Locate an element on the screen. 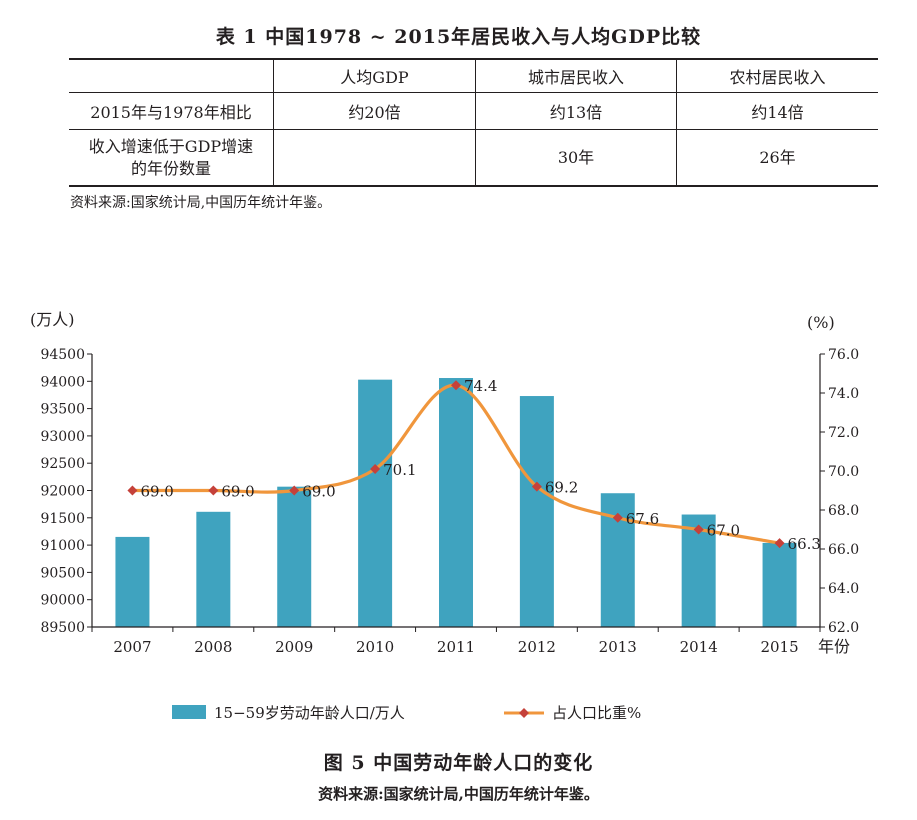 The width and height of the screenshot is (917, 820). table-title: 表 1 中国1978 ~ 2015年居民收入与人均GDP比较 is located at coordinates (458, 37).